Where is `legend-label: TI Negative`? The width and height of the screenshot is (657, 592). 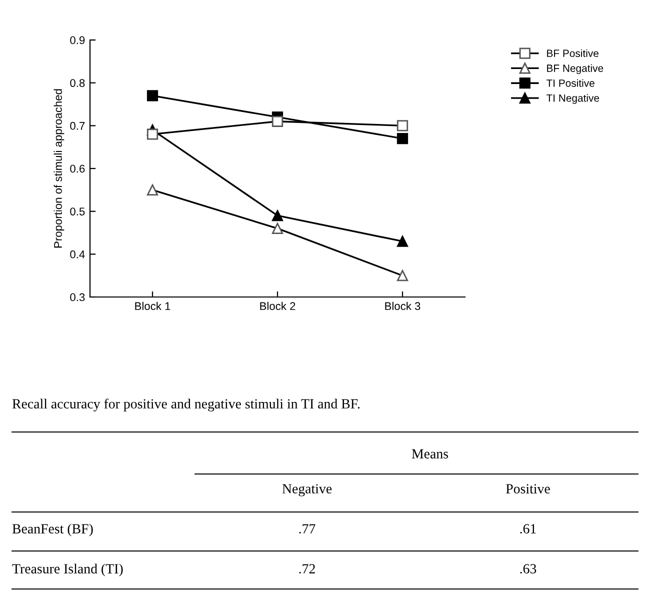 legend-label: TI Negative is located at coordinates (573, 99).